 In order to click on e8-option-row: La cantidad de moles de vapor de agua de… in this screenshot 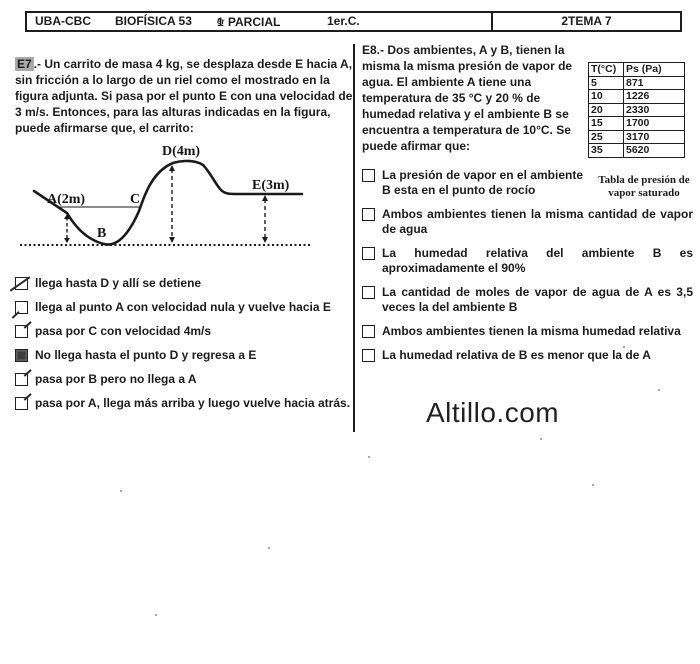, I will do `click(527, 300)`.